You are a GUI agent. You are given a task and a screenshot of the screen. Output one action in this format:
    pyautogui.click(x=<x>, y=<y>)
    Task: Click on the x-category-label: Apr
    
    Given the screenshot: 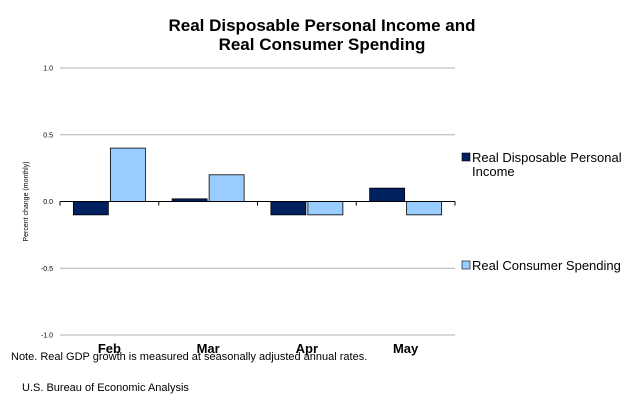 What is the action you would take?
    pyautogui.click(x=307, y=348)
    